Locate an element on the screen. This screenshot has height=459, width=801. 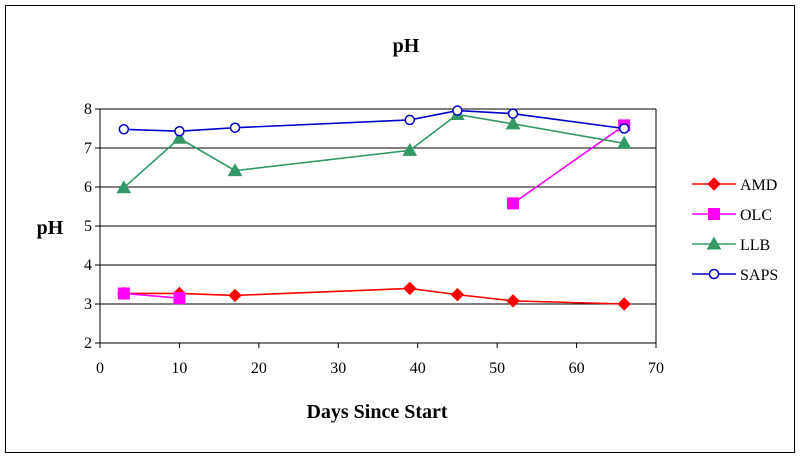
x-tick-label-30: 30 is located at coordinates (338, 368).